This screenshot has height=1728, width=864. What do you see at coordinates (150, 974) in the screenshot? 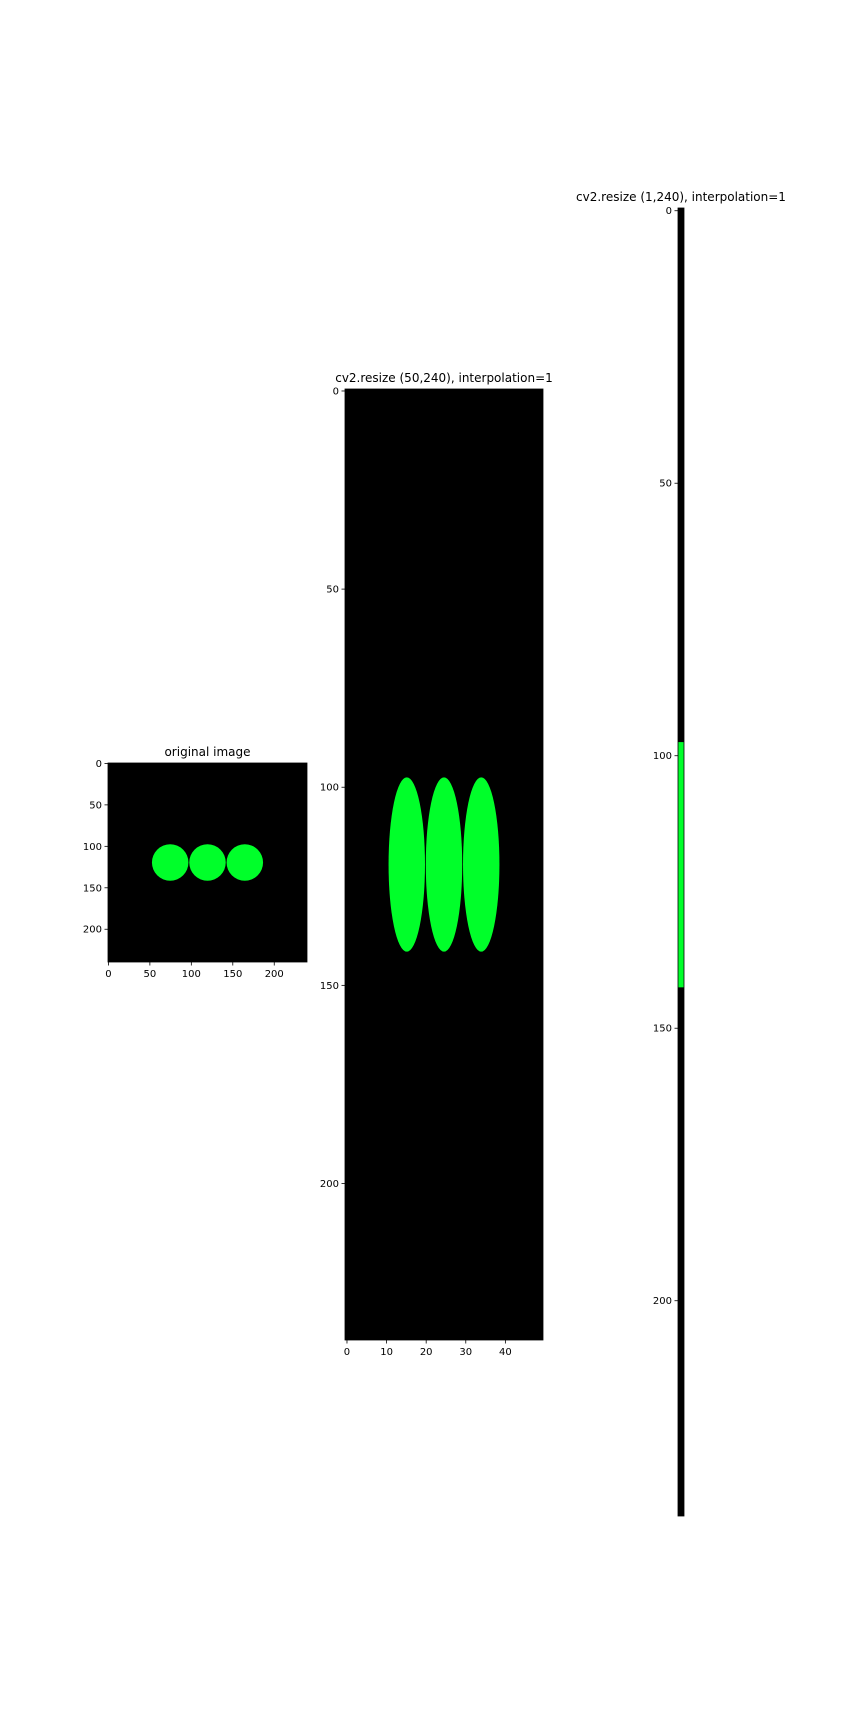
I see `x-tick-label: 50` at bounding box center [150, 974].